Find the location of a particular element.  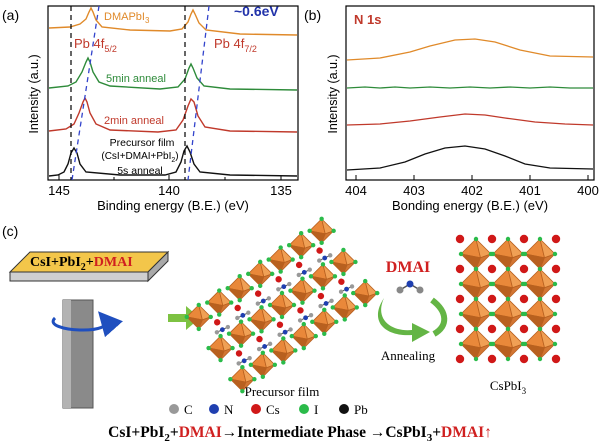

label-5min: 5min anneal is located at coordinates (136, 79).